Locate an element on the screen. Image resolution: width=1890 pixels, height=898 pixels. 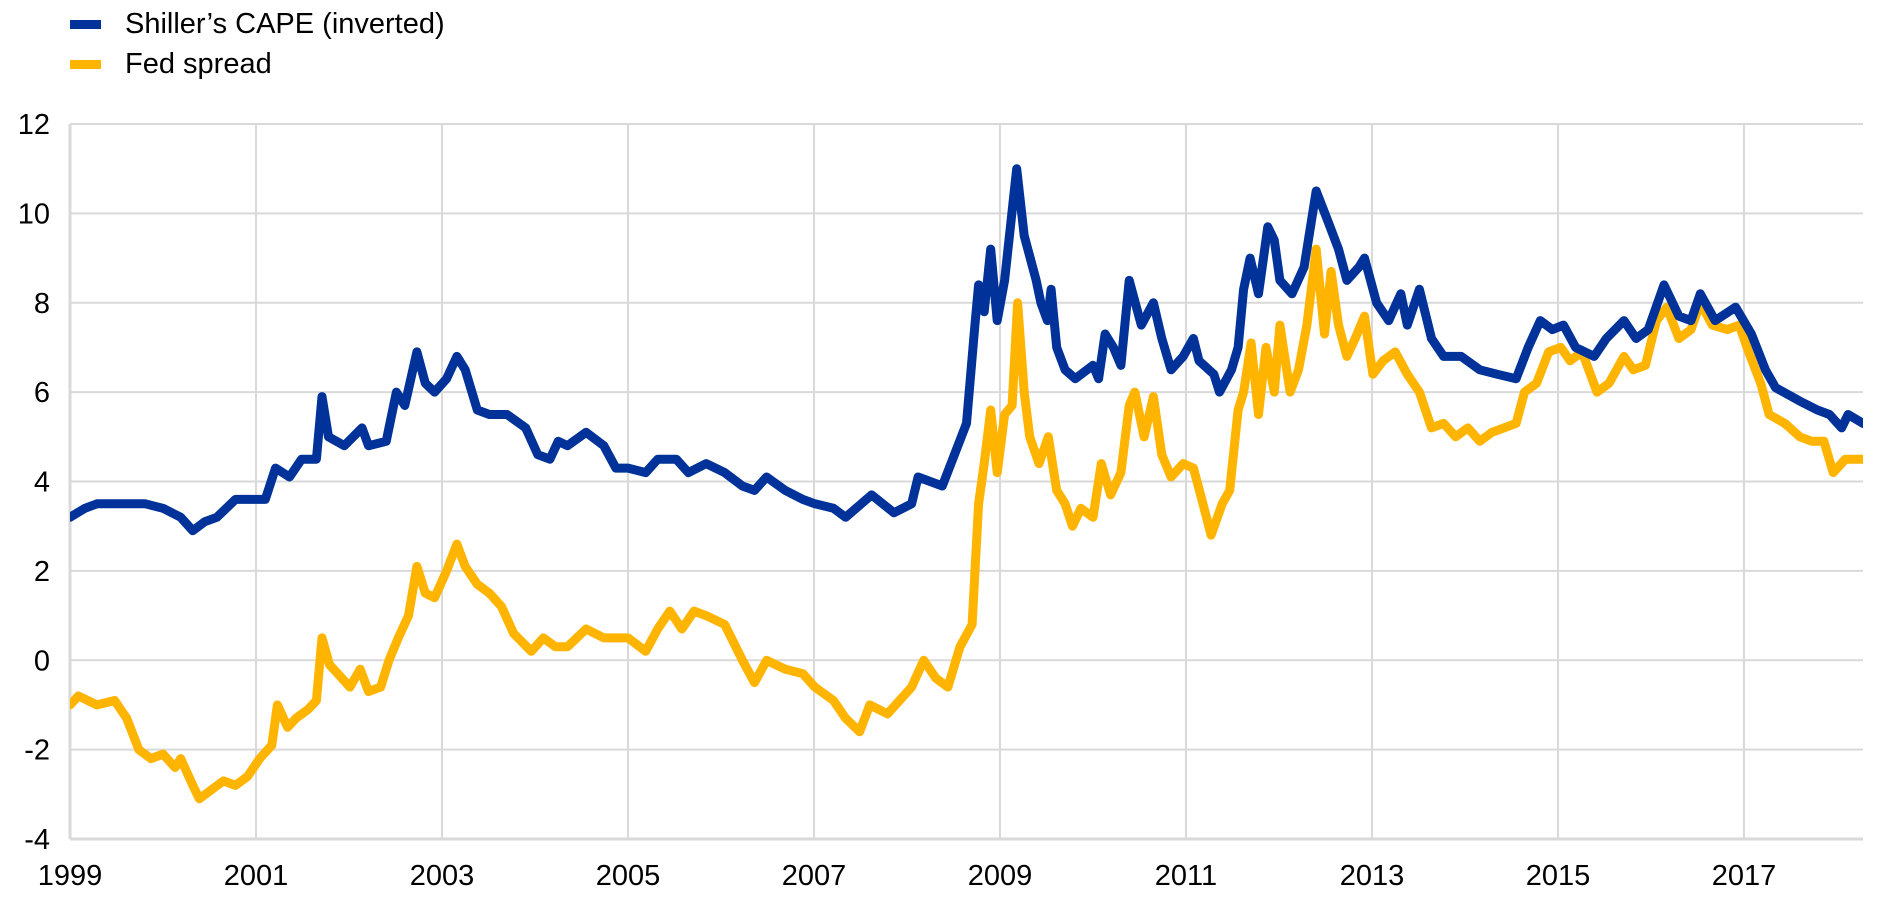
y-tick-label: 6 is located at coordinates (42, 393).